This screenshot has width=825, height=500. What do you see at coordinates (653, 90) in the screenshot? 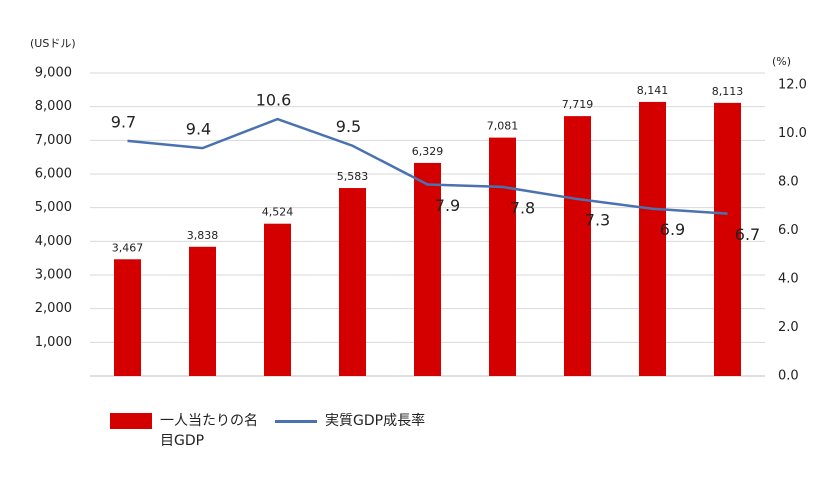
I see `bar-value-label: 8,141` at bounding box center [653, 90].